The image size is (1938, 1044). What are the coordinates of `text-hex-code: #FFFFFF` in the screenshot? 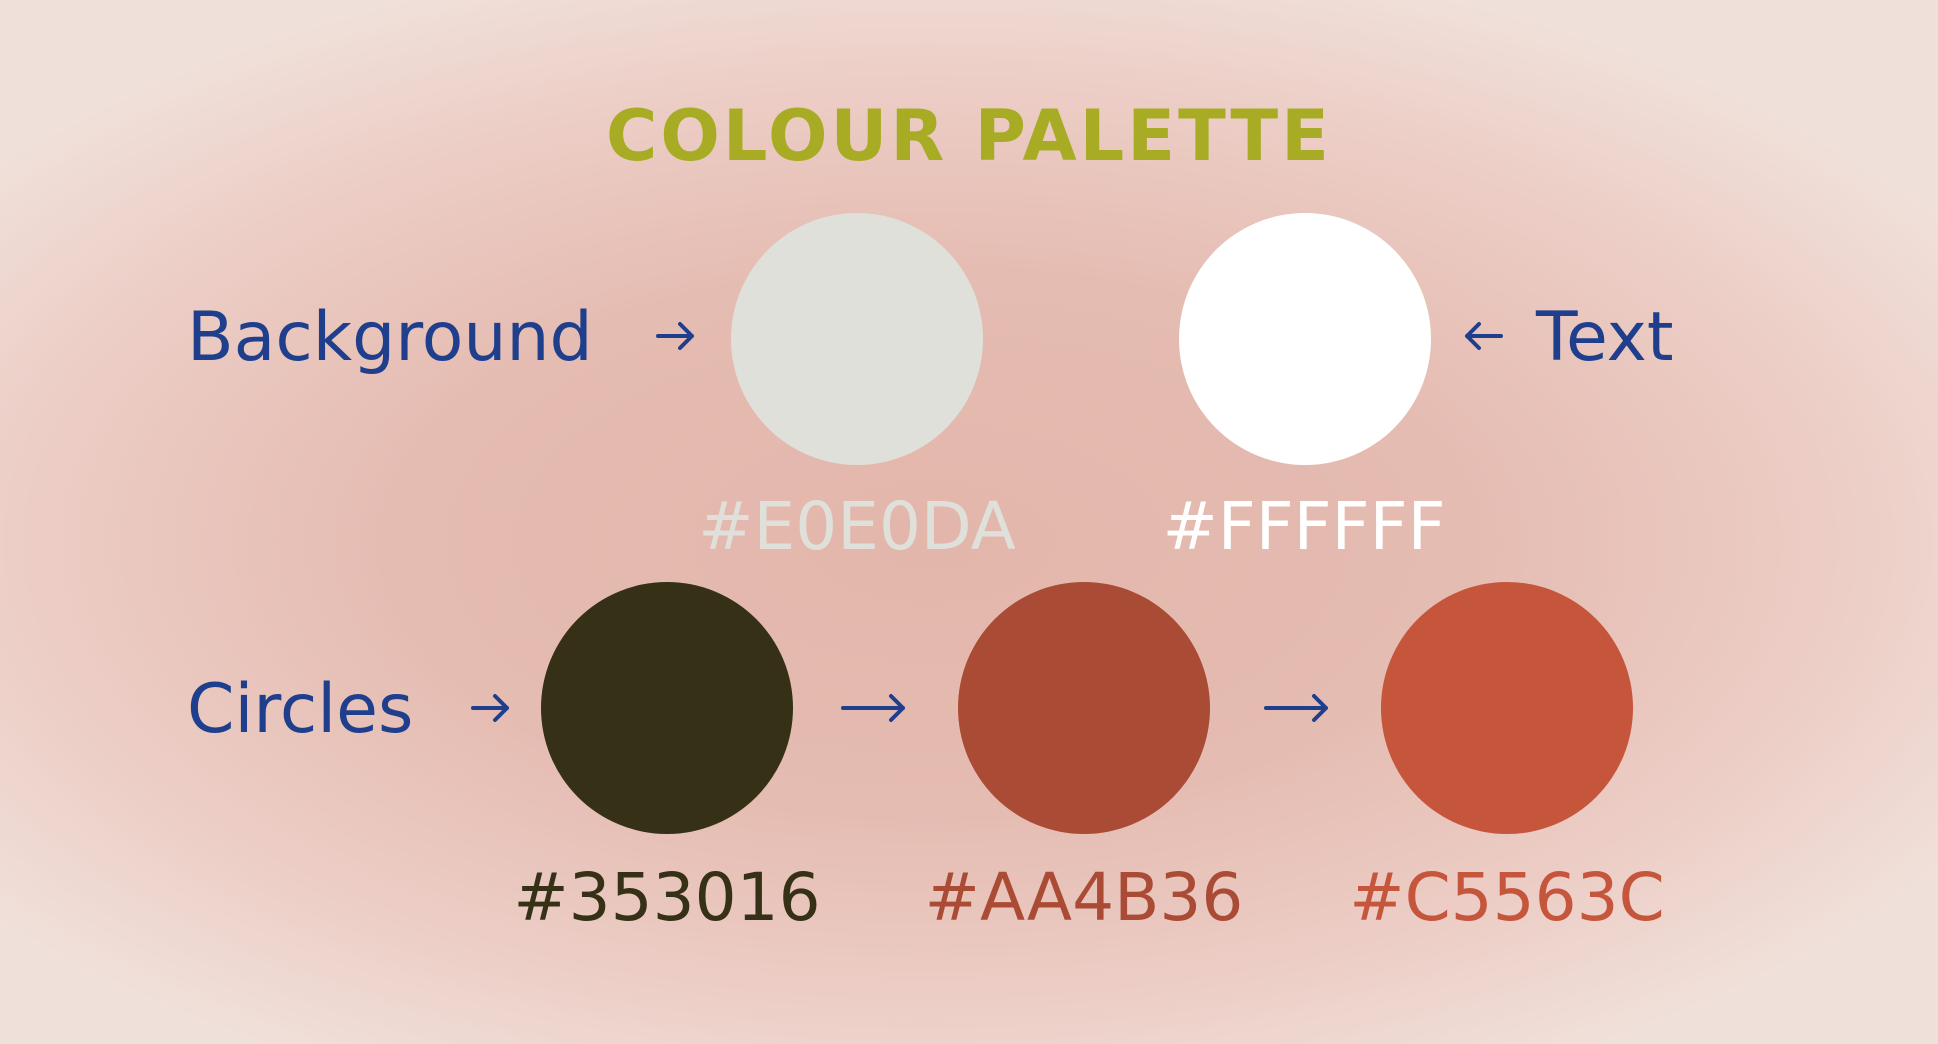 It's located at (1304, 526).